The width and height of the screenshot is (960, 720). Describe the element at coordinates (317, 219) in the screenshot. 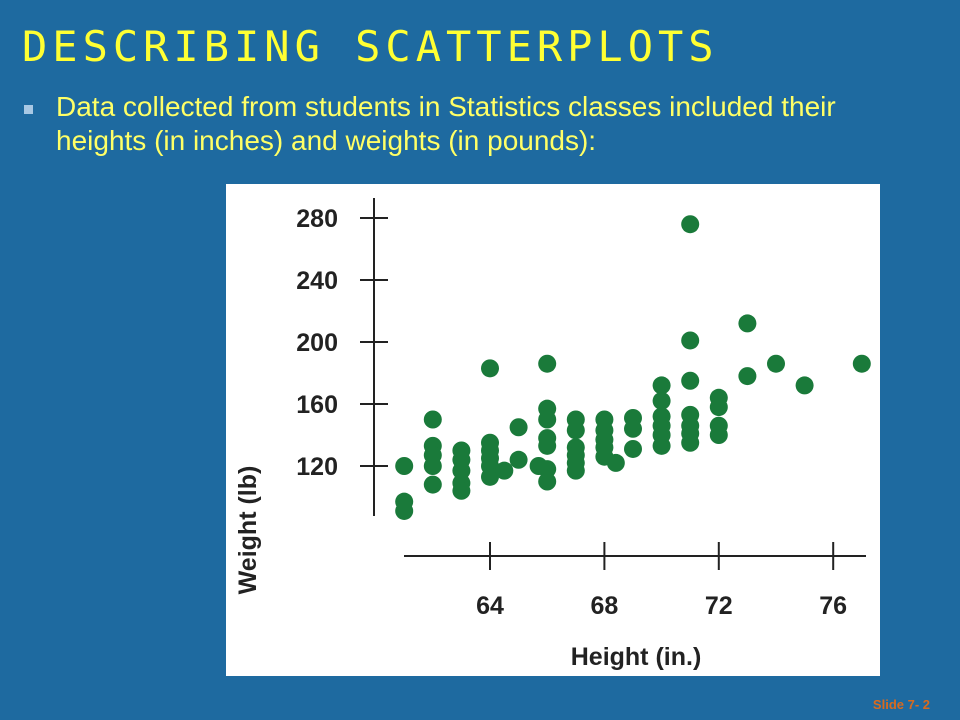

I see `y-tick-label: 280` at that location.